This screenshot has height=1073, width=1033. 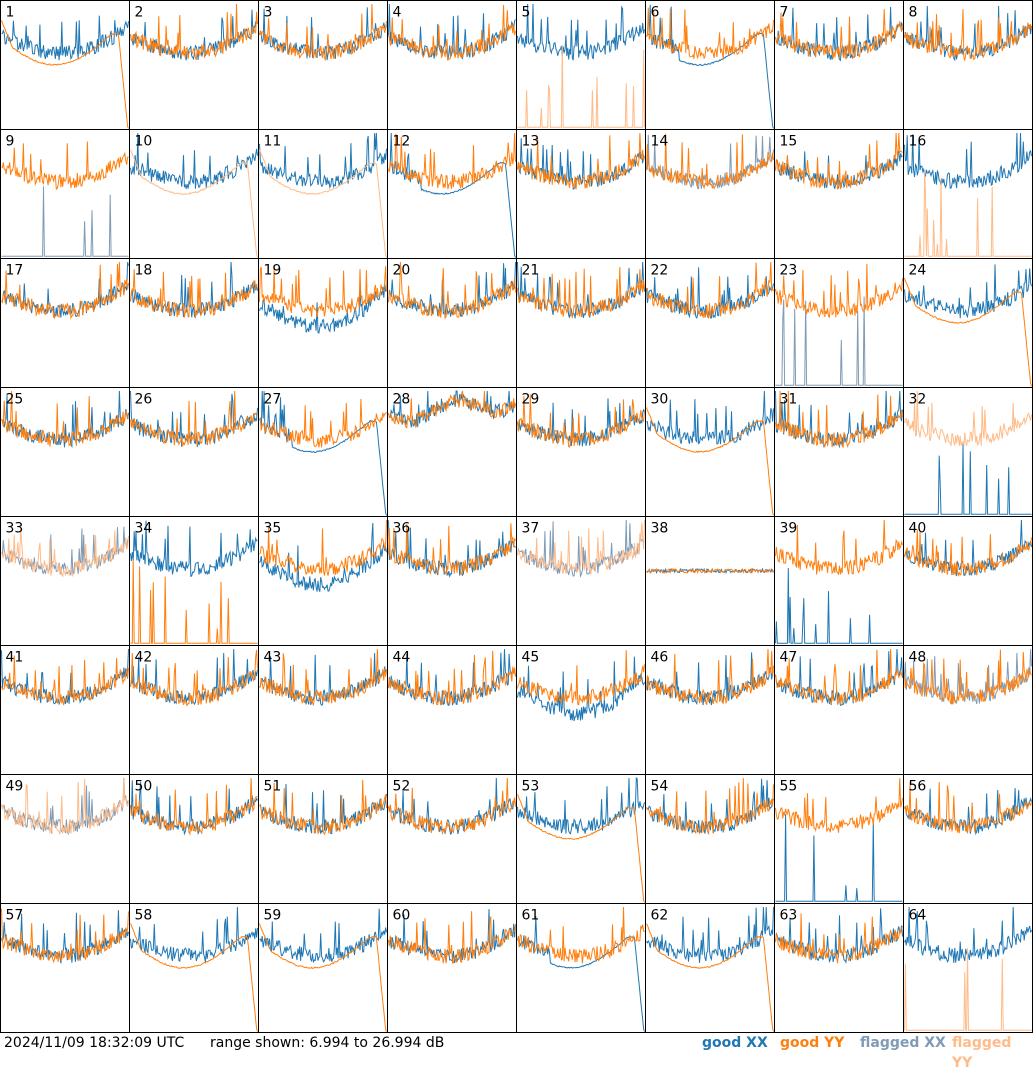 I want to click on panel-label: 29, so click(x=531, y=400).